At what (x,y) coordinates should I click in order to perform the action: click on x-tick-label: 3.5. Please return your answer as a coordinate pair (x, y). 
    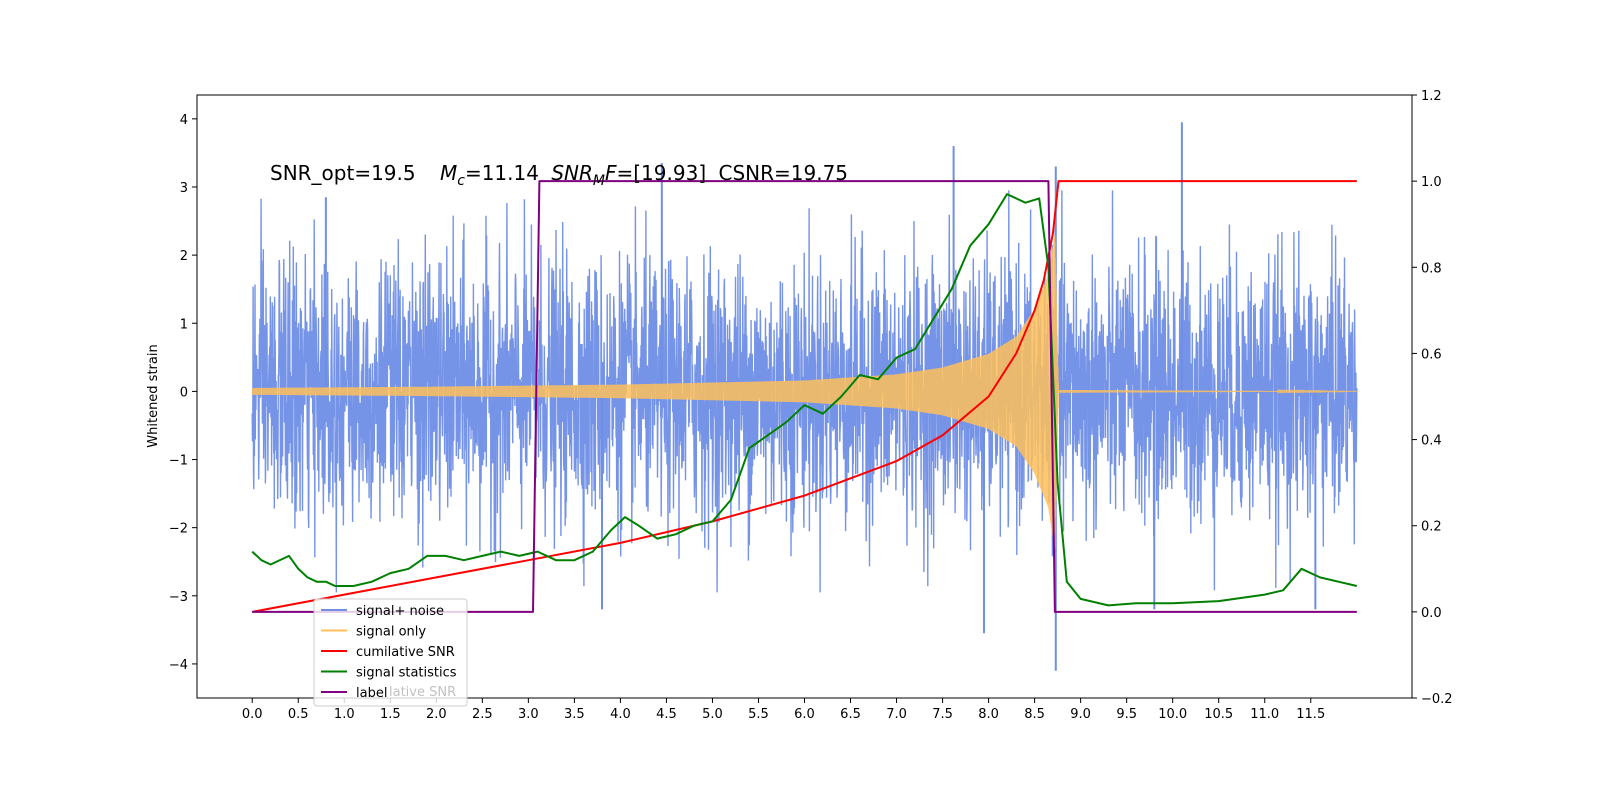
    Looking at the image, I should click on (574, 714).